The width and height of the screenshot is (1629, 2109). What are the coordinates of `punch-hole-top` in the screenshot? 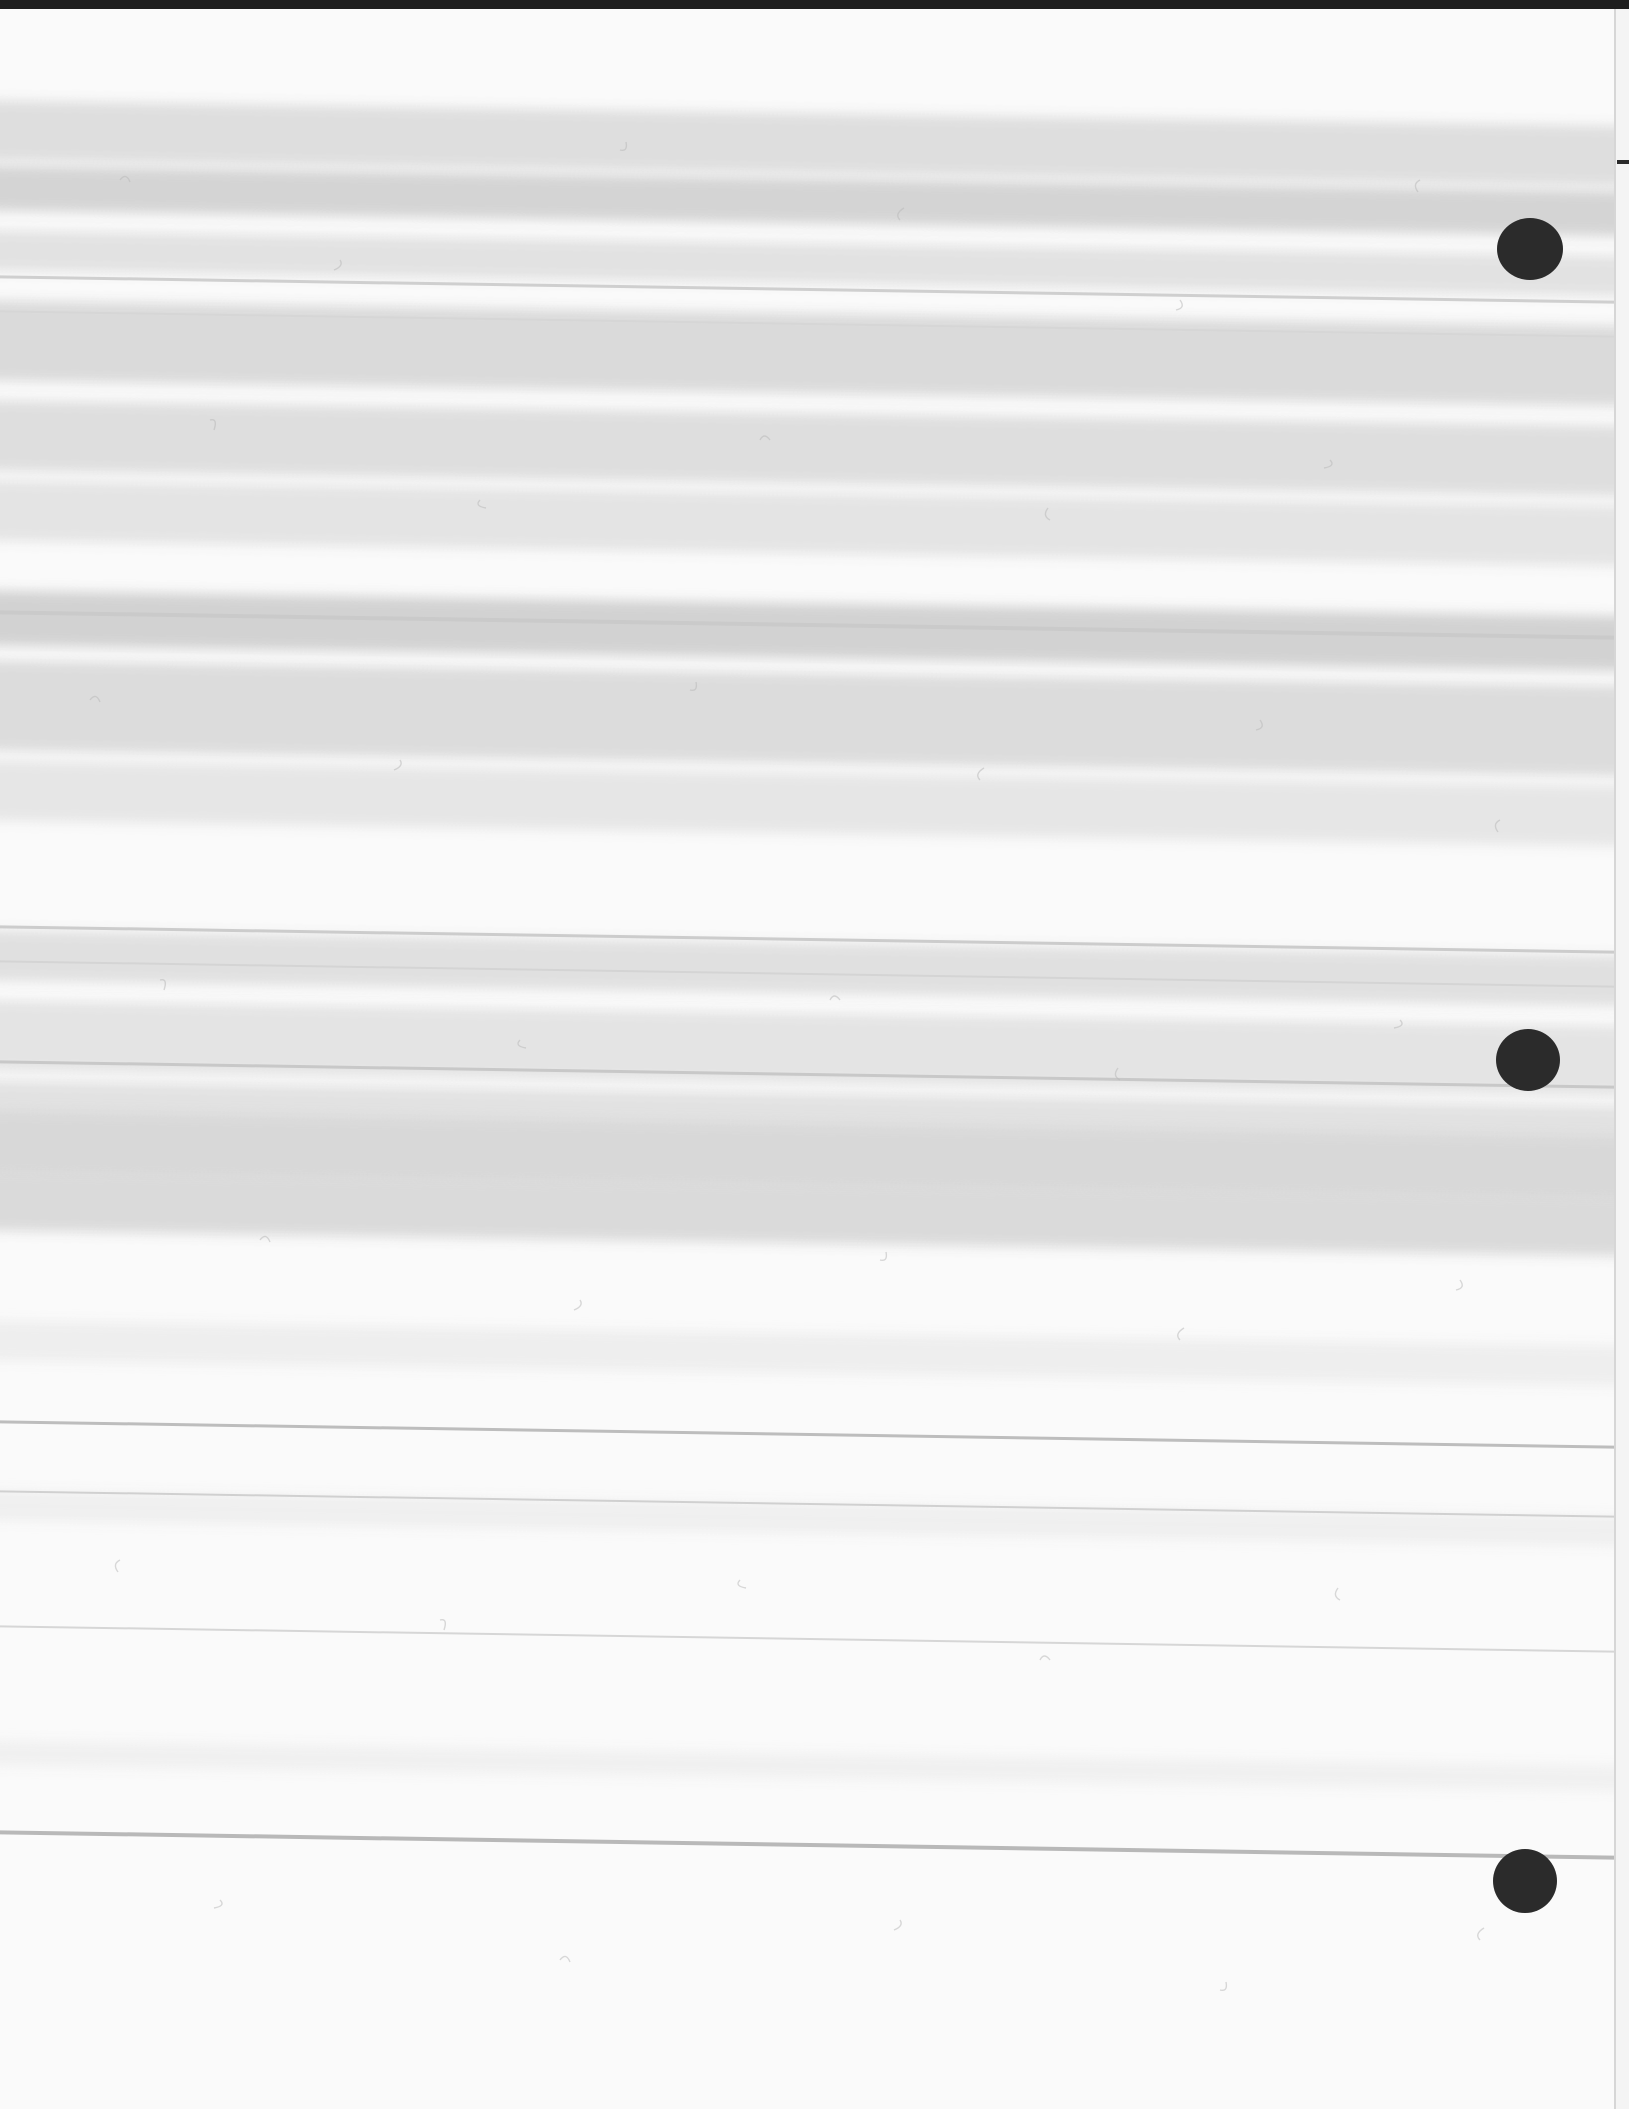 It's located at (1530, 249).